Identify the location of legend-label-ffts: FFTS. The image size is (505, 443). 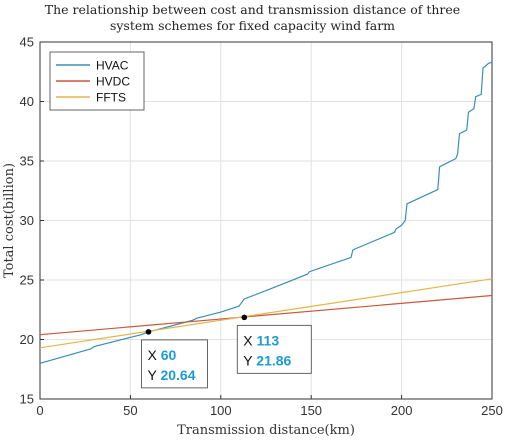
(111, 98).